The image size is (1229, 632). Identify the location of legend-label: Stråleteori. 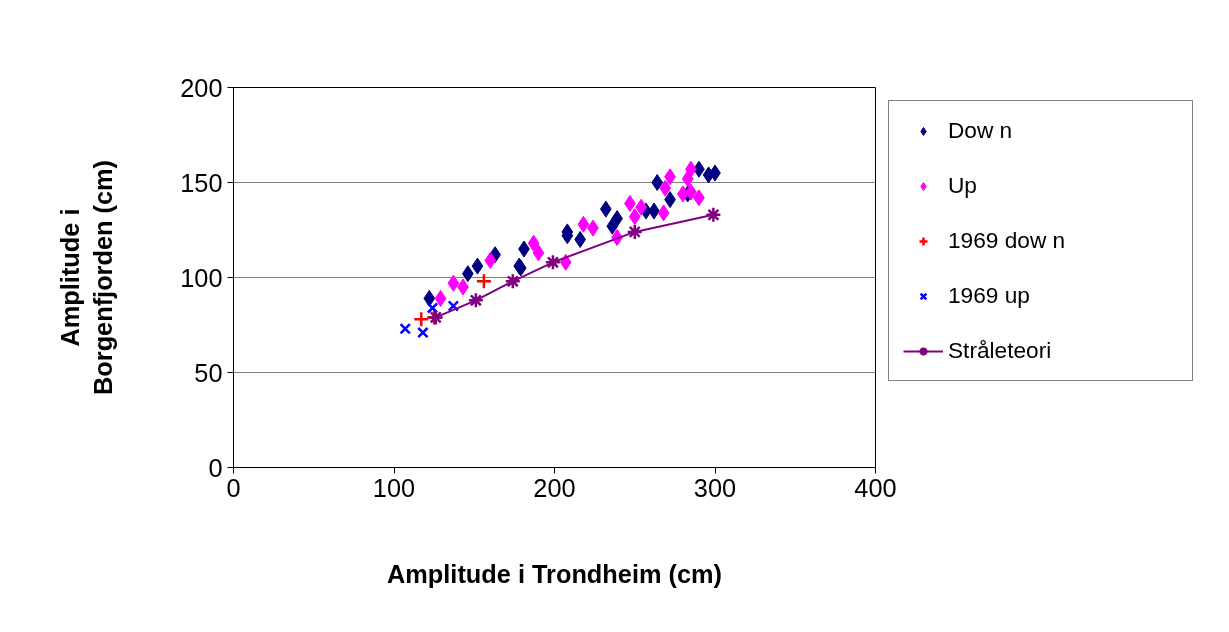
(1000, 350).